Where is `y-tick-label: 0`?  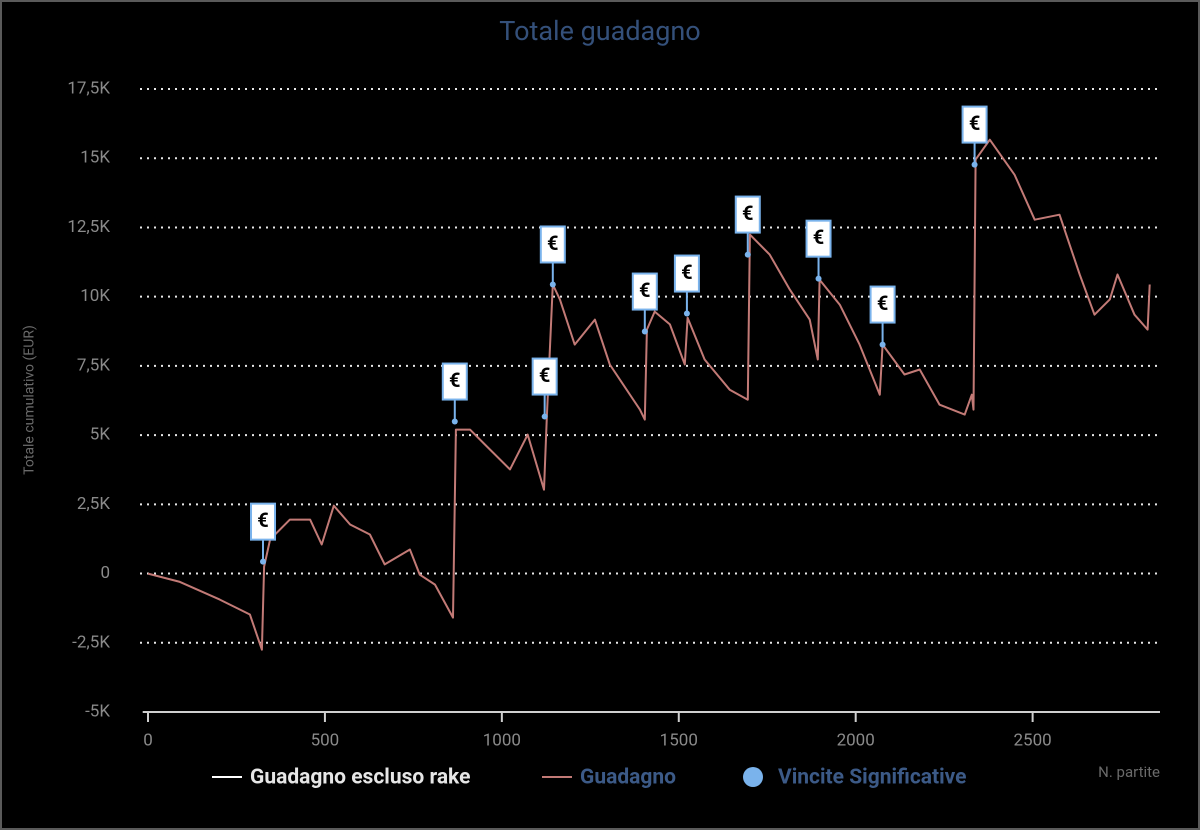
y-tick-label: 0 is located at coordinates (105, 573).